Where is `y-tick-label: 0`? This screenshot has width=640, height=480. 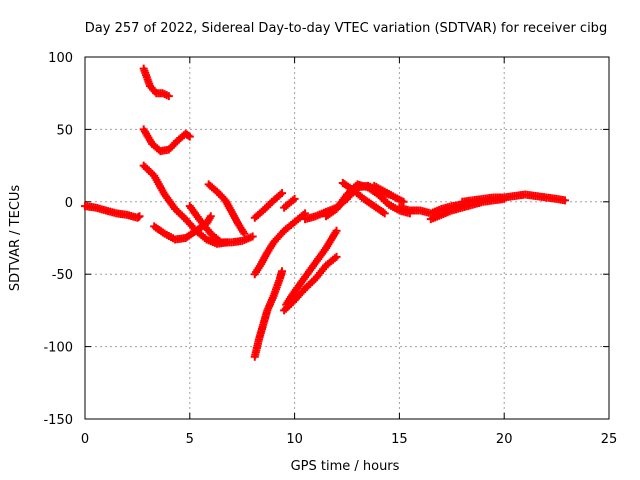
y-tick-label: 0 is located at coordinates (69, 203).